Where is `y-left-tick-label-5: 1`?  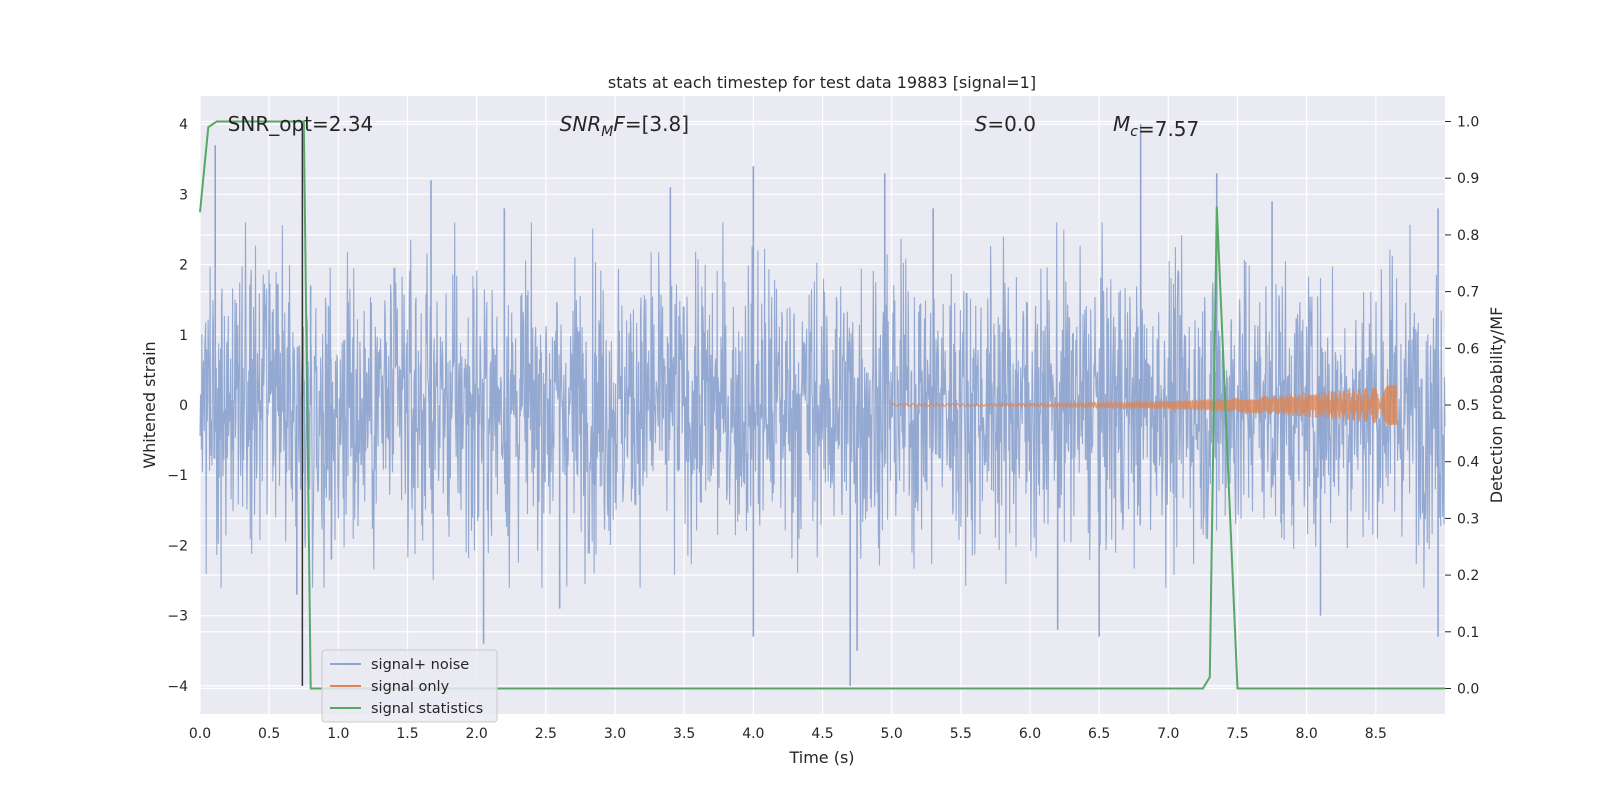 y-left-tick-label-5: 1 is located at coordinates (183, 336).